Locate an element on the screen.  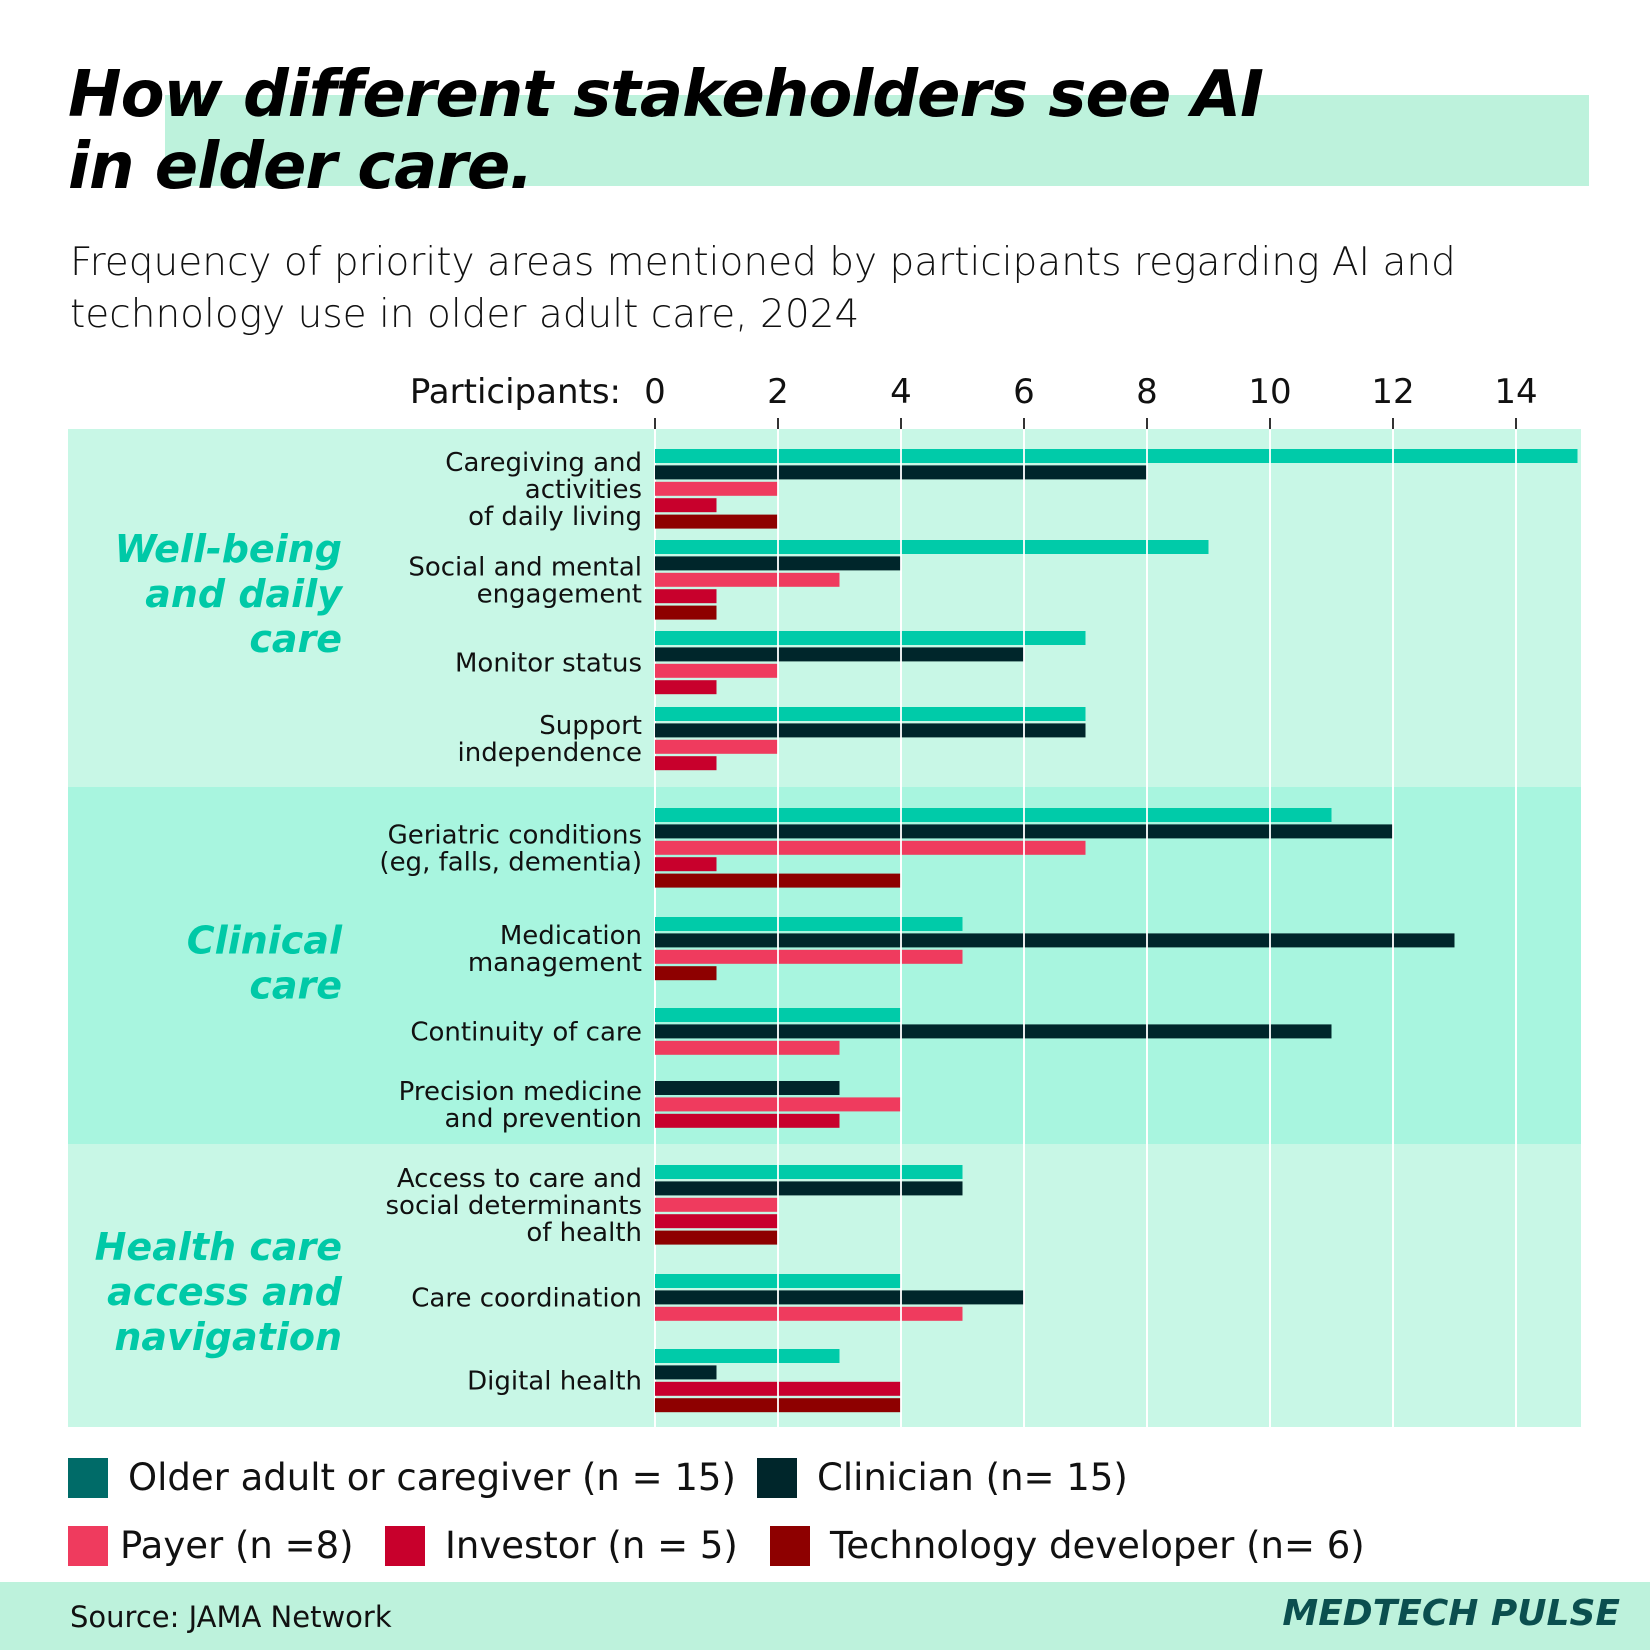
category-label: and daily is located at coordinates (244, 594).